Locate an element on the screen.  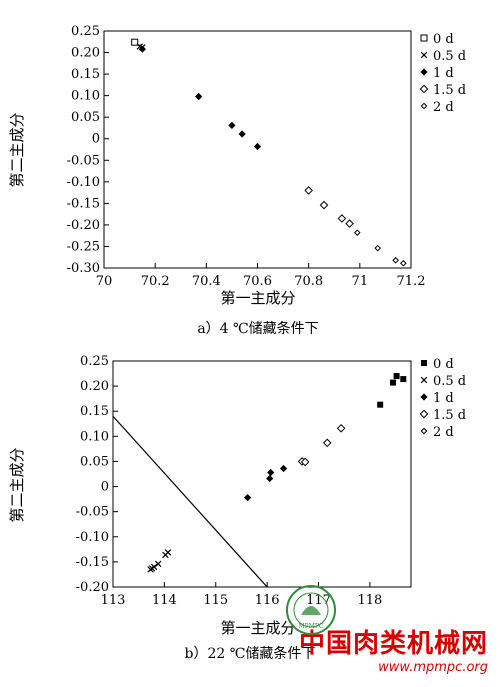
y-axis-label-a: 第二主成分 is located at coordinates (17, 149).